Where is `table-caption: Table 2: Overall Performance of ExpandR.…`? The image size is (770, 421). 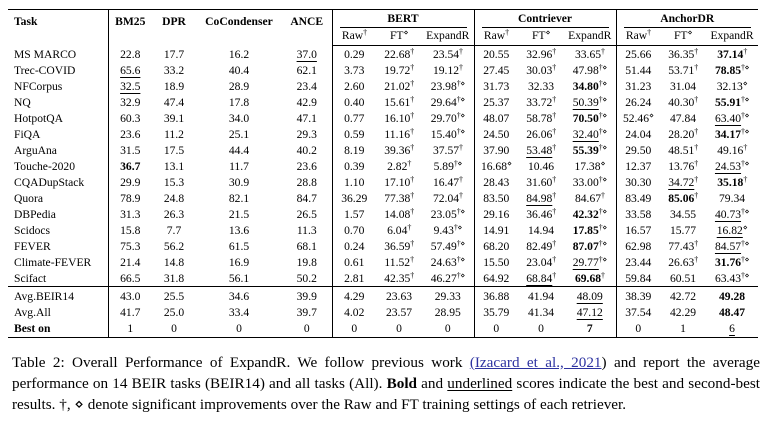 table-caption: Table 2: Overall Performance of ExpandR.… is located at coordinates (386, 384).